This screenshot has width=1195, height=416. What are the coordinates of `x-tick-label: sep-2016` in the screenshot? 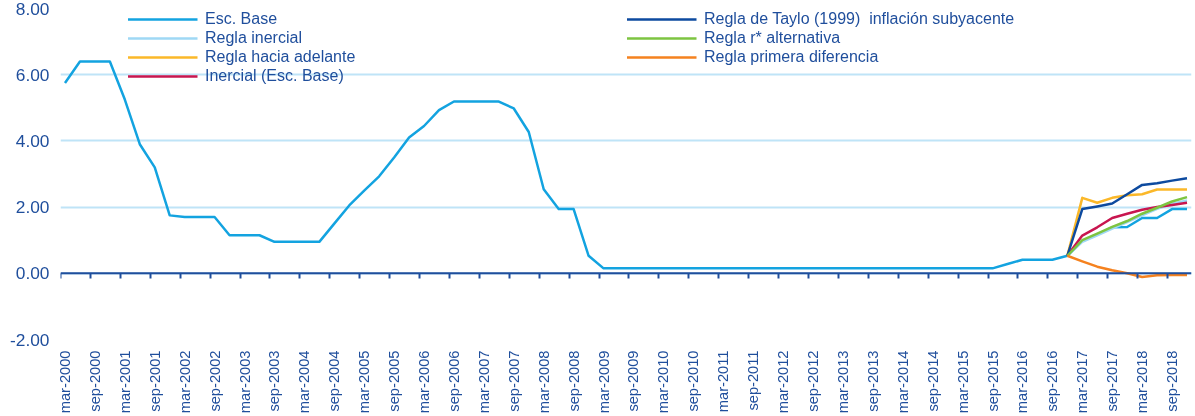 It's located at (1052, 381).